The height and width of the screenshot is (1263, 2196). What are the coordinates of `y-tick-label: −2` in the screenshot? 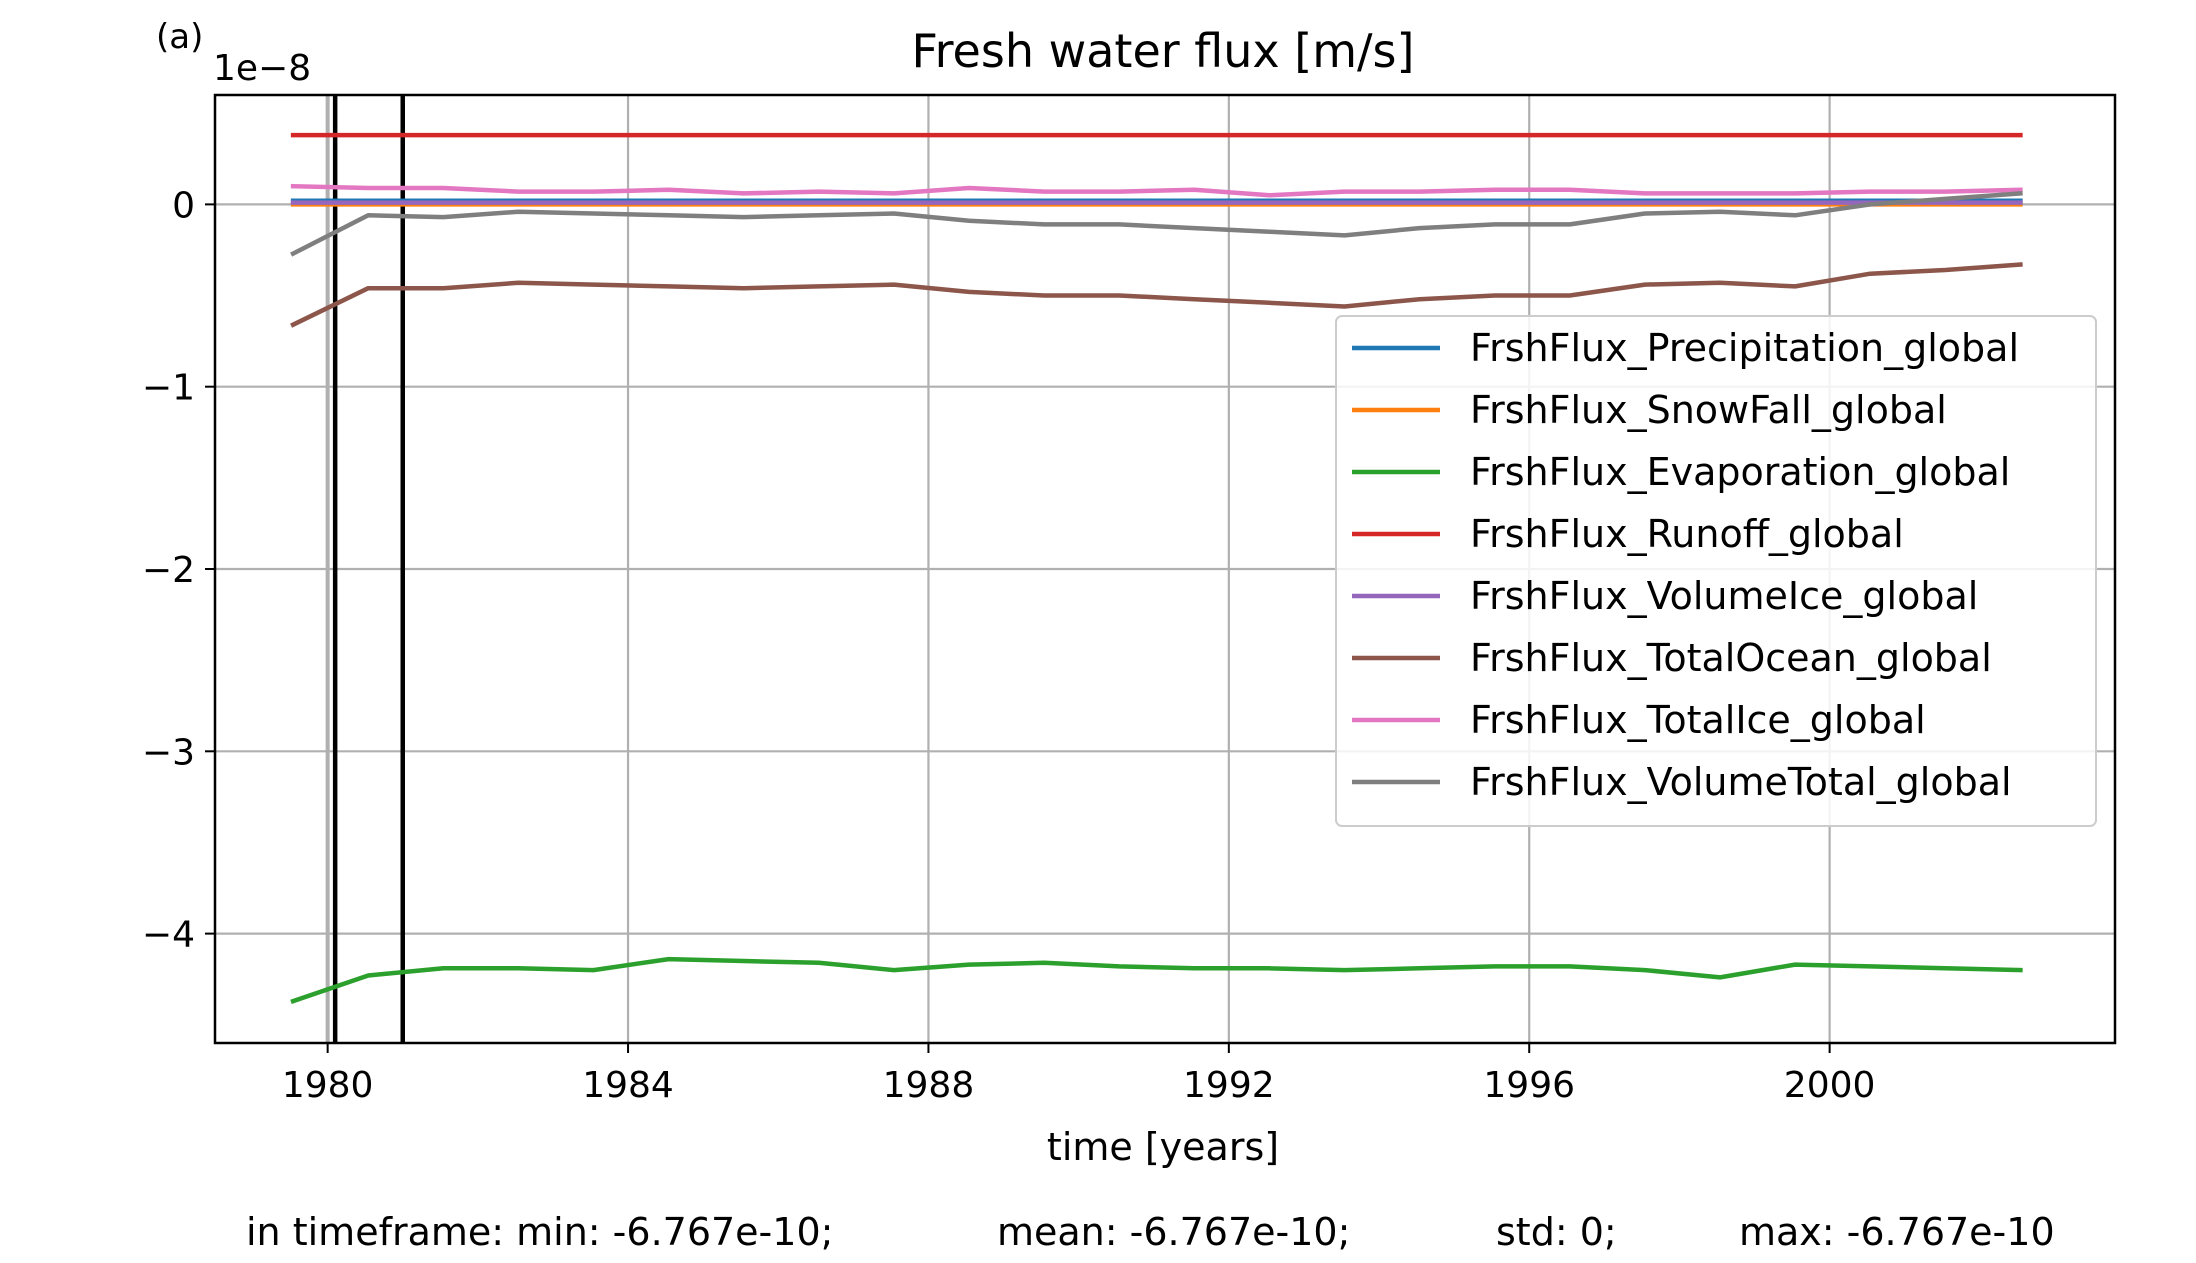 It's located at (168, 570).